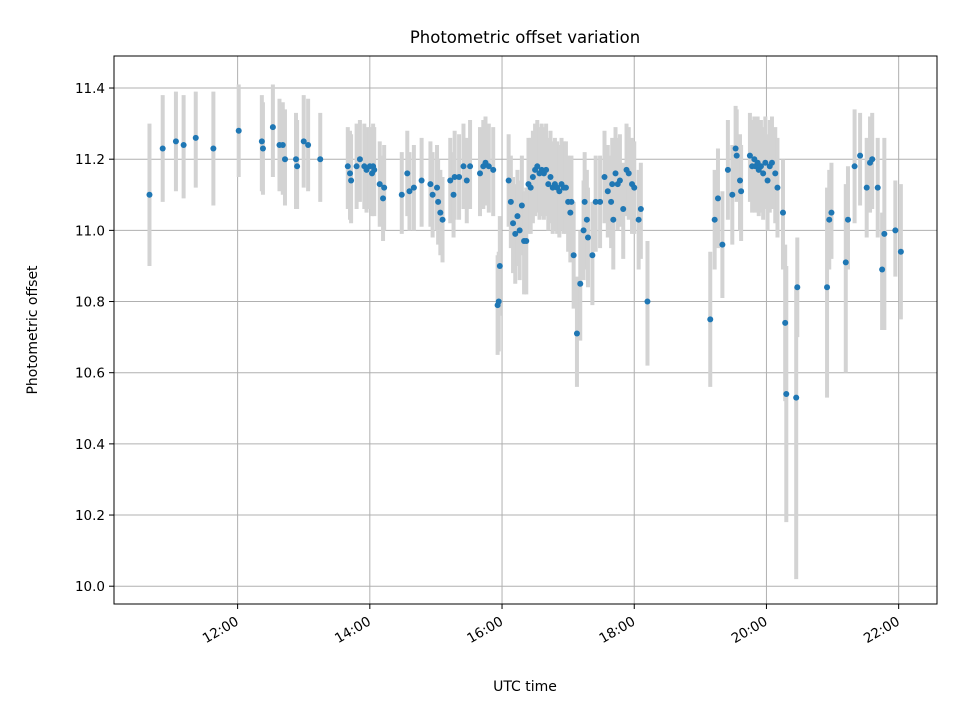 This screenshot has height=720, width=960. I want to click on y-tick-label: 10.8, so click(90, 303).